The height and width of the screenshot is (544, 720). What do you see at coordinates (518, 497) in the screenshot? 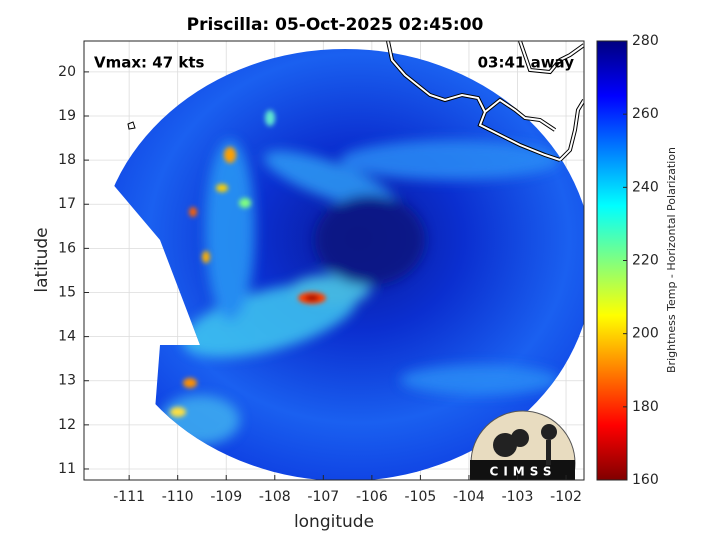
I see `x-tick-label: -103` at bounding box center [518, 497].